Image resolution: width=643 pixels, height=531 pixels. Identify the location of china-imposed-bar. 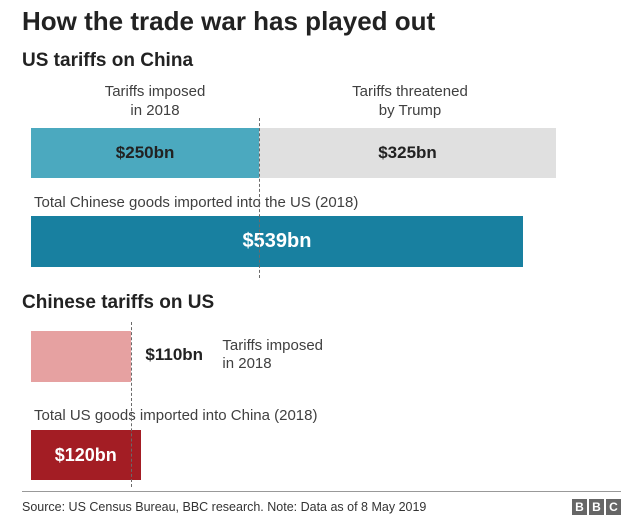
(81, 356).